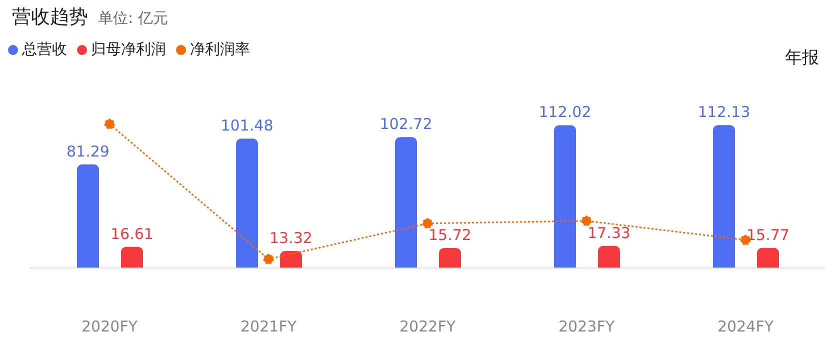 This screenshot has height=348, width=825. Describe the element at coordinates (565, 112) in the screenshot. I see `data-label: 112.02` at that location.